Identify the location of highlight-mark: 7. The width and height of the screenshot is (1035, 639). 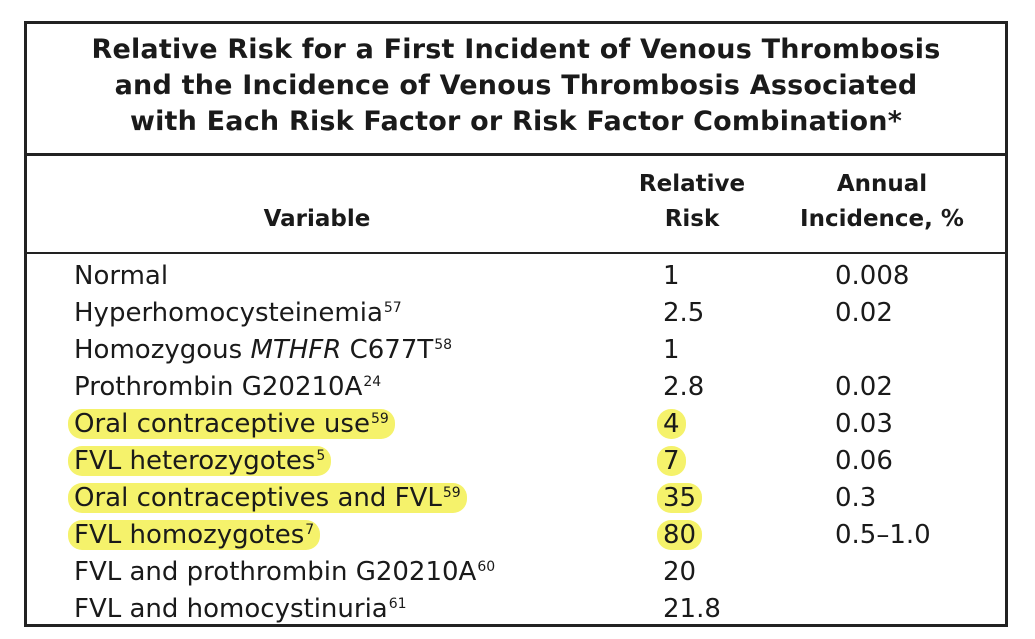
(671, 461).